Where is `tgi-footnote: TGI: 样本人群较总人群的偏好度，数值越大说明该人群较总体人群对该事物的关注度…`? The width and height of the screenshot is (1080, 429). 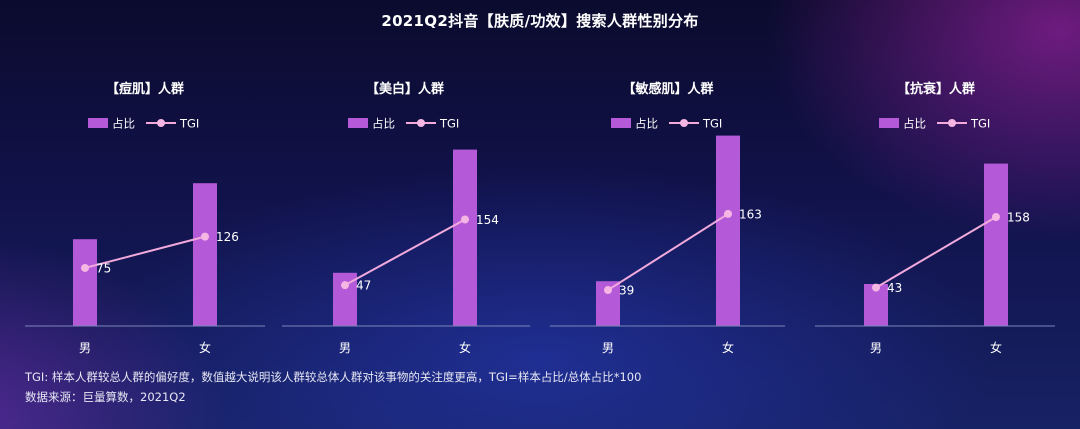 tgi-footnote: TGI: 样本人群较总人群的偏好度，数值越大说明该人群较总体人群对该事物的关注度… is located at coordinates (333, 377).